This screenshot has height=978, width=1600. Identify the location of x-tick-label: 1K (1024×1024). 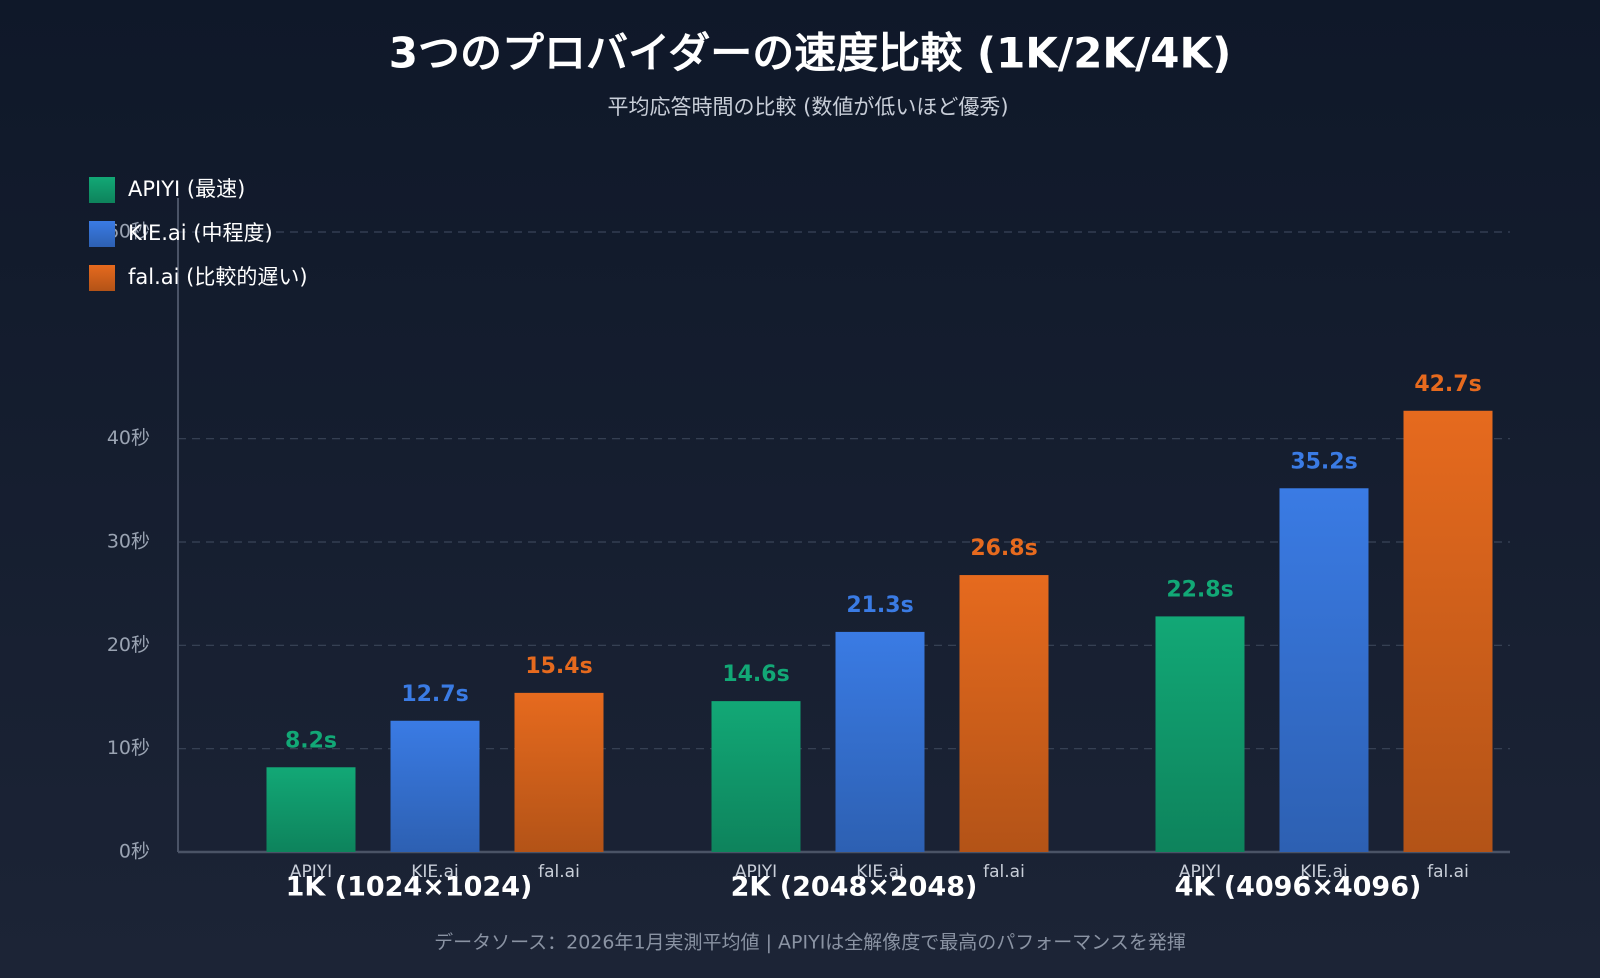
(409, 887).